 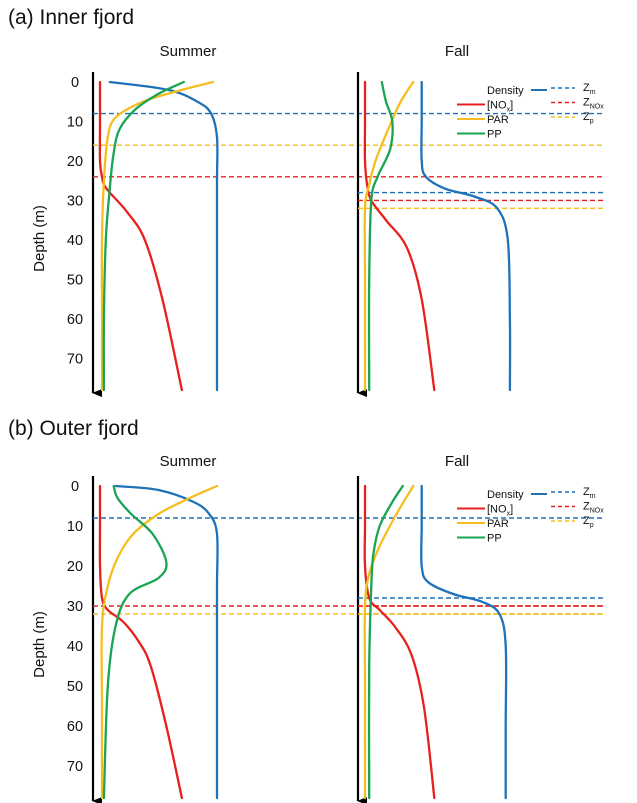 I want to click on panel-title: (a) Inner fjord, so click(x=71, y=17).